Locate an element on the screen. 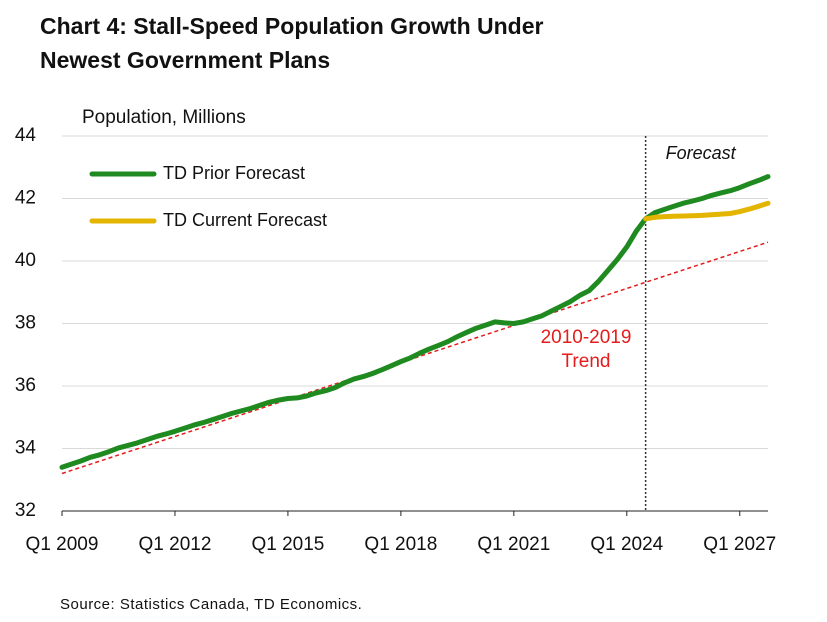  legend-label: TD Prior Forecast is located at coordinates (234, 173).